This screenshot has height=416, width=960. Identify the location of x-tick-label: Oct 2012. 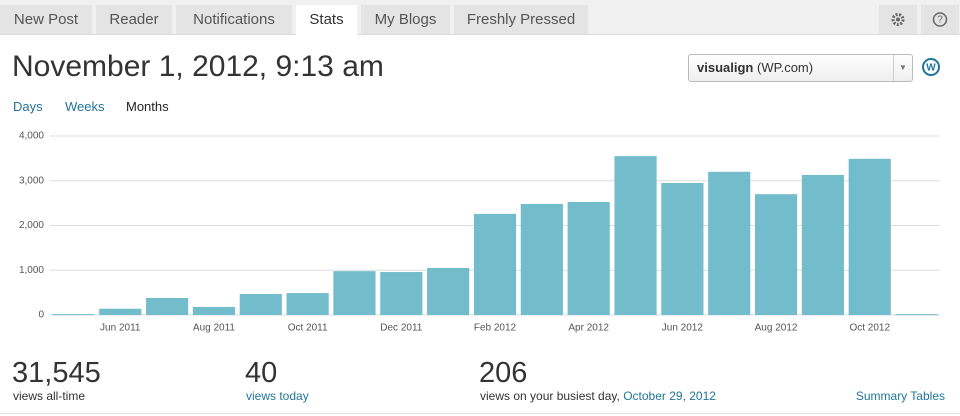
(869, 328).